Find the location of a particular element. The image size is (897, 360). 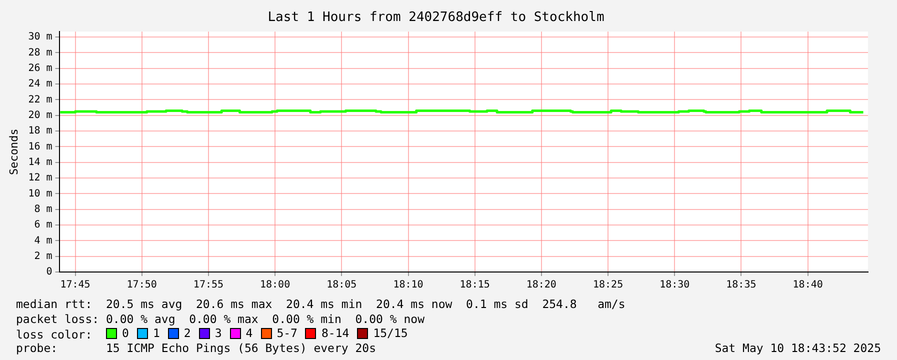

legend-label: 15/15 is located at coordinates (390, 333).